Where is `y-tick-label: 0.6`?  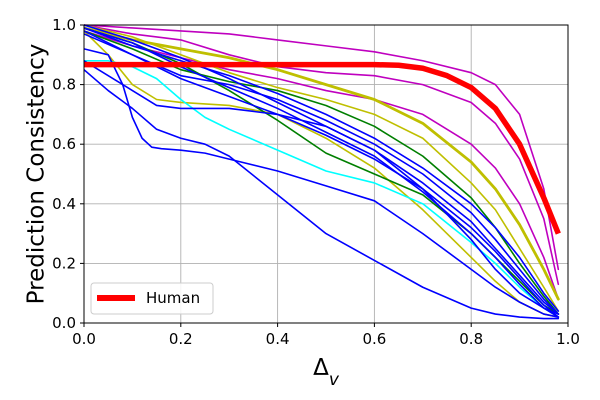
y-tick-label: 0.6 is located at coordinates (64, 144).